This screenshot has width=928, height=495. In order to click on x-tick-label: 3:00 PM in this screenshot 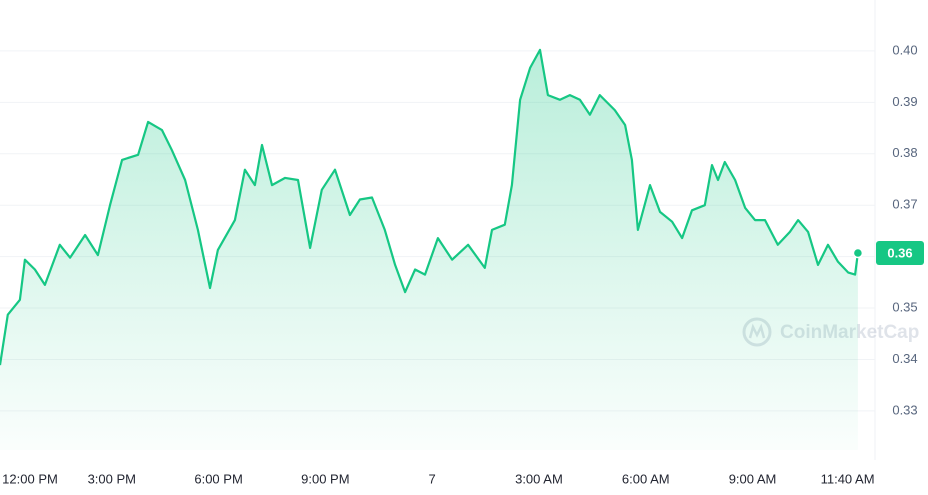, I will do `click(112, 478)`.